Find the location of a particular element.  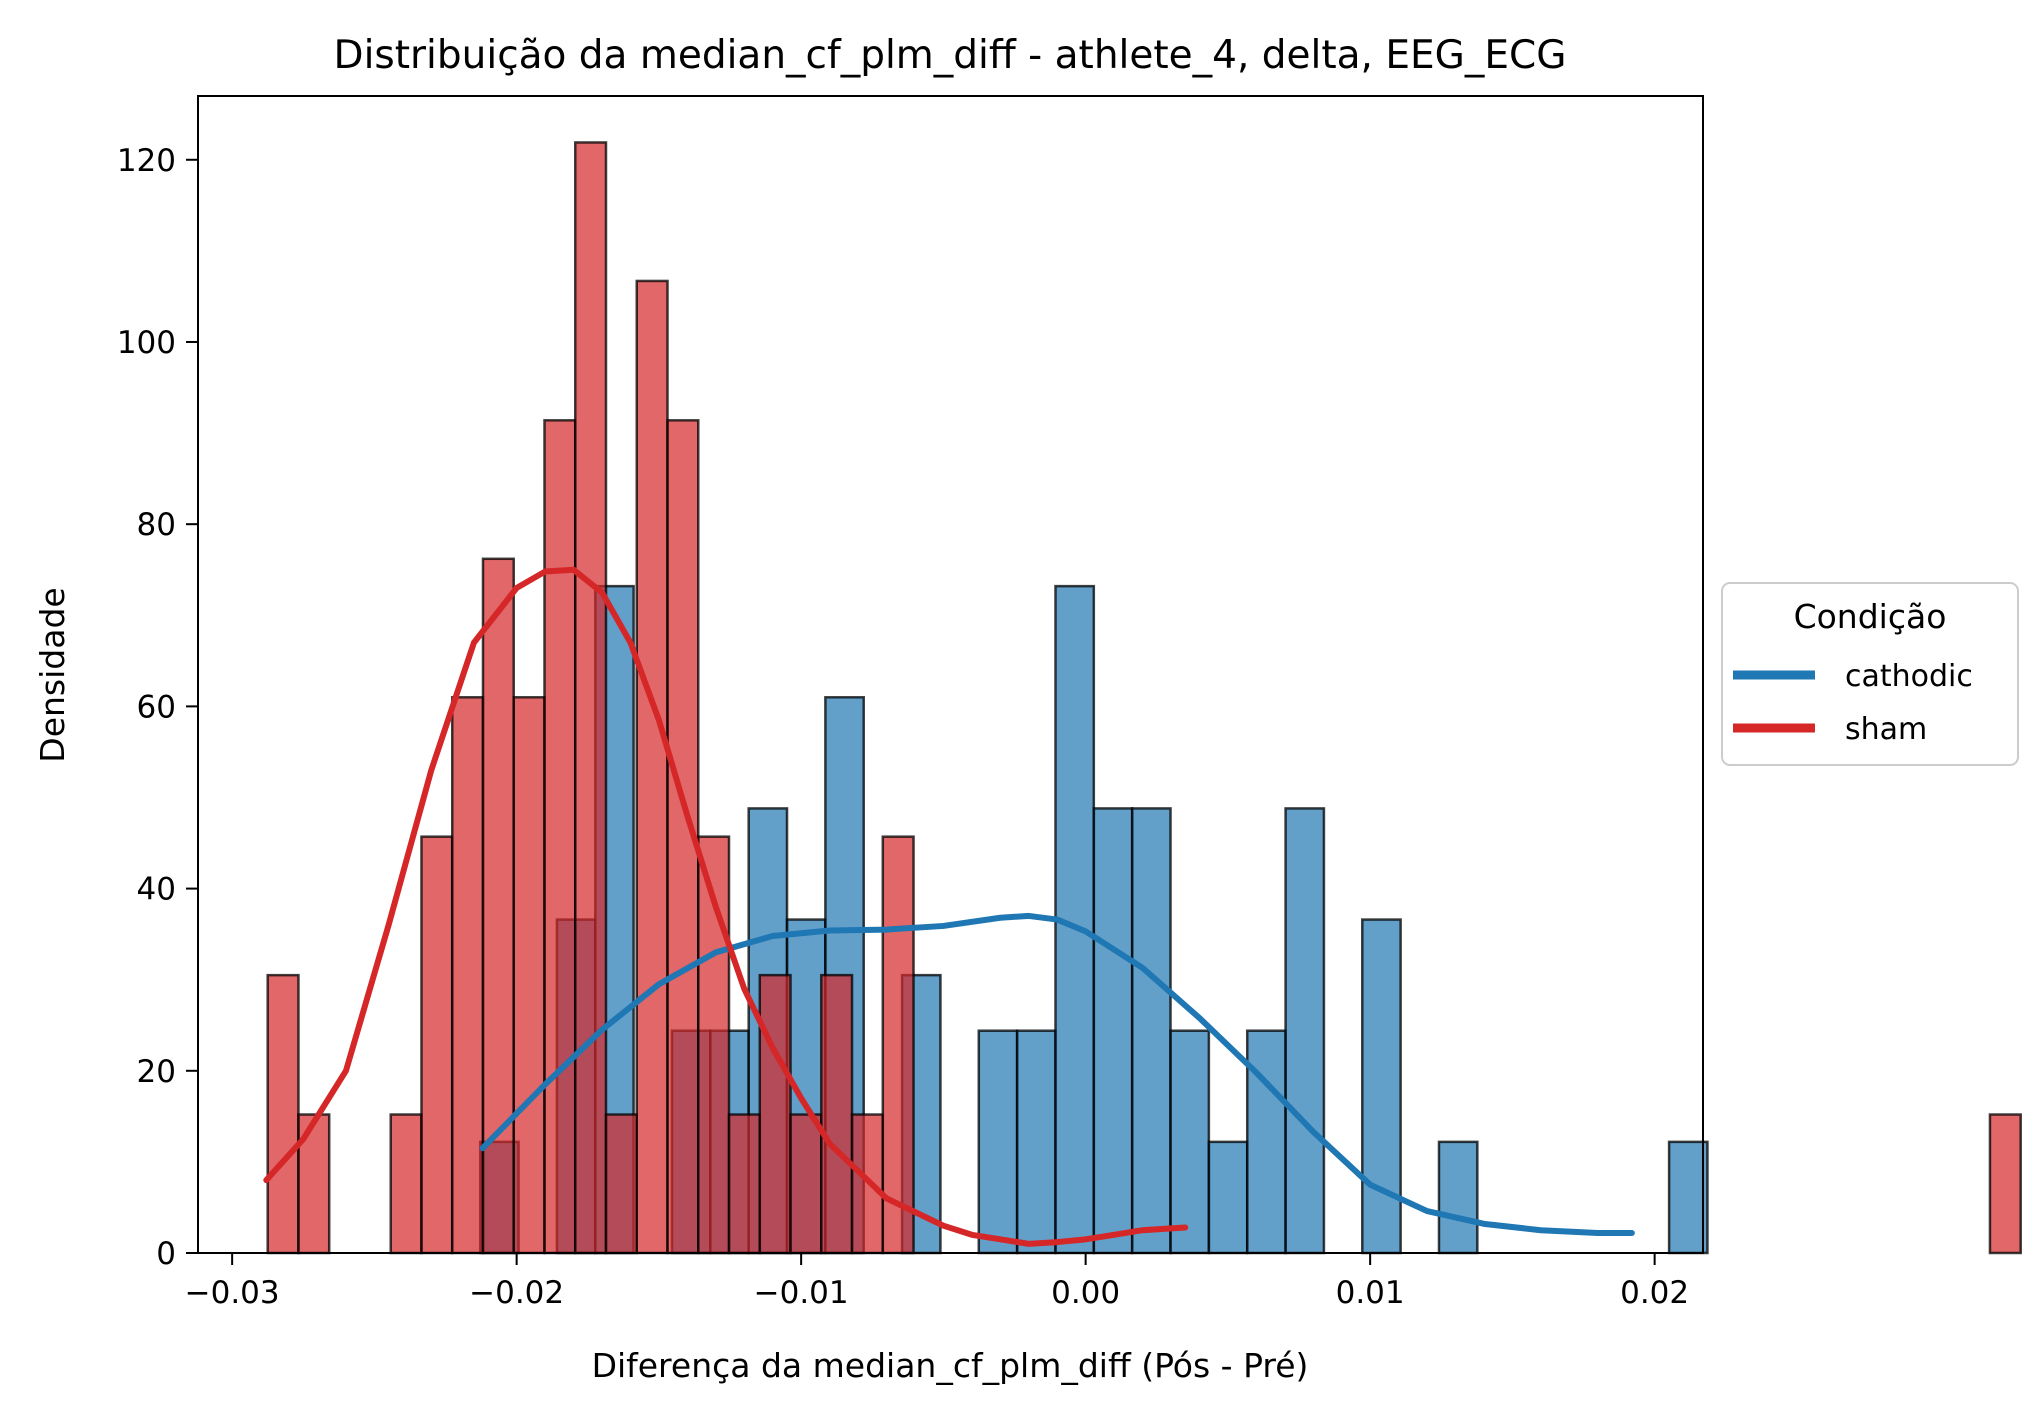

legend-label-sham: sham is located at coordinates (1886, 729).